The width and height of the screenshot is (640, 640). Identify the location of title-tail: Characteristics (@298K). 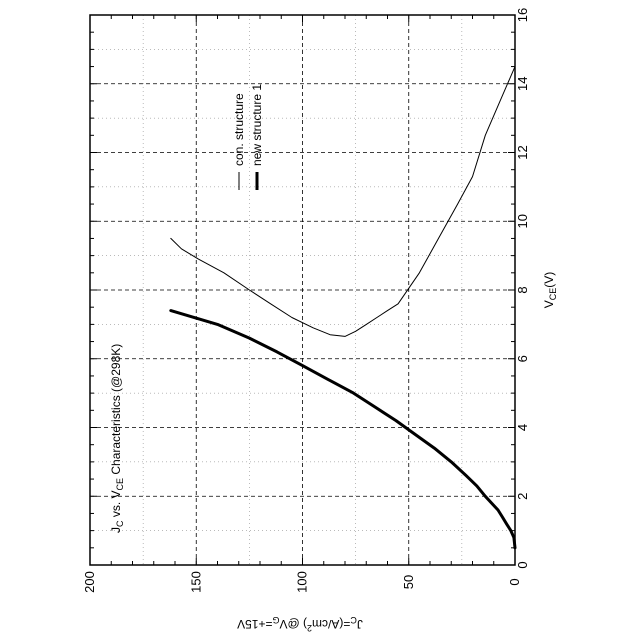
(116, 411).